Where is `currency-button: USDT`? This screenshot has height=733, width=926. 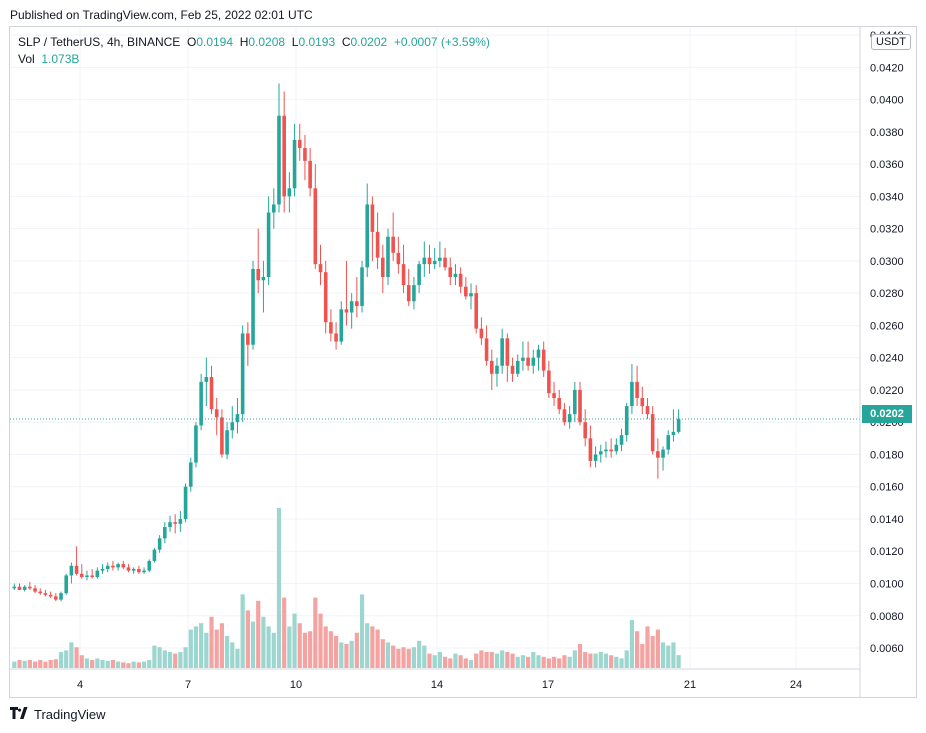
currency-button: USDT is located at coordinates (891, 42).